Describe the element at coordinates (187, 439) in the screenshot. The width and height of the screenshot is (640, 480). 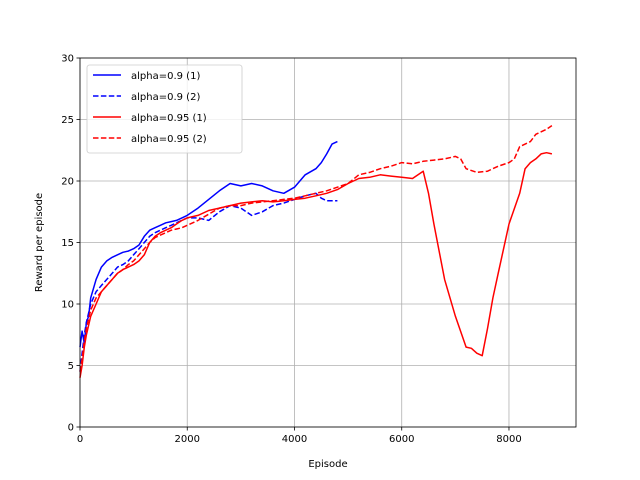
I see `x-tick-label: 2000` at that location.